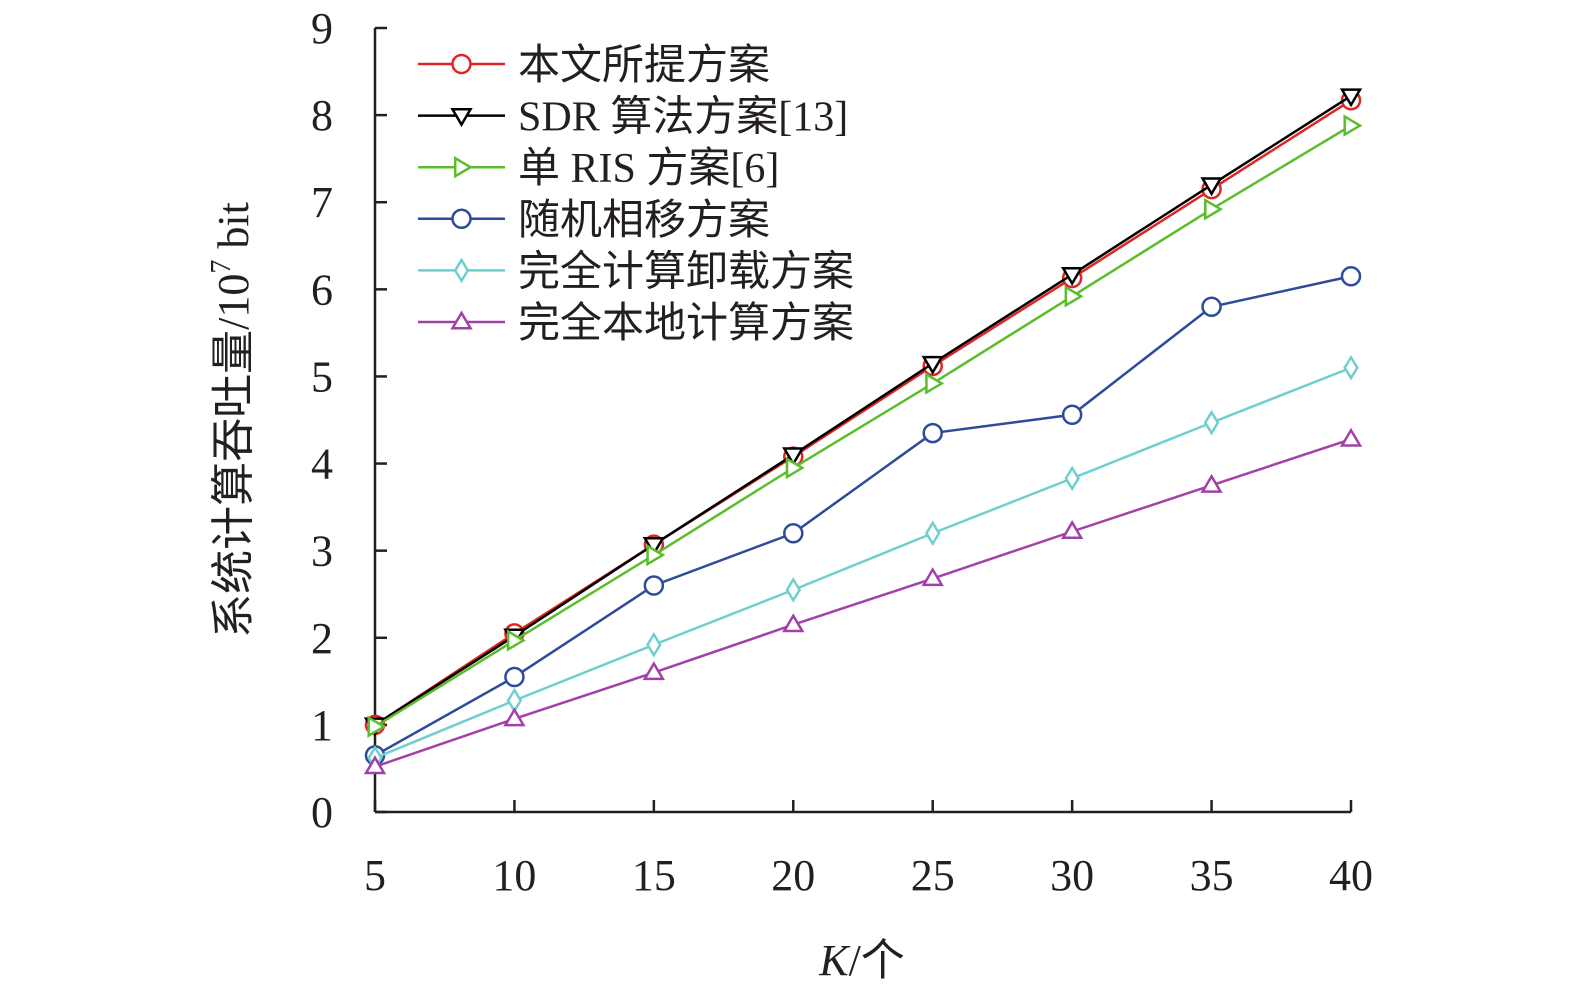 The image size is (1575, 996). What do you see at coordinates (686, 323) in the screenshot?
I see `legend-label: 完全本地计算方案` at bounding box center [686, 323].